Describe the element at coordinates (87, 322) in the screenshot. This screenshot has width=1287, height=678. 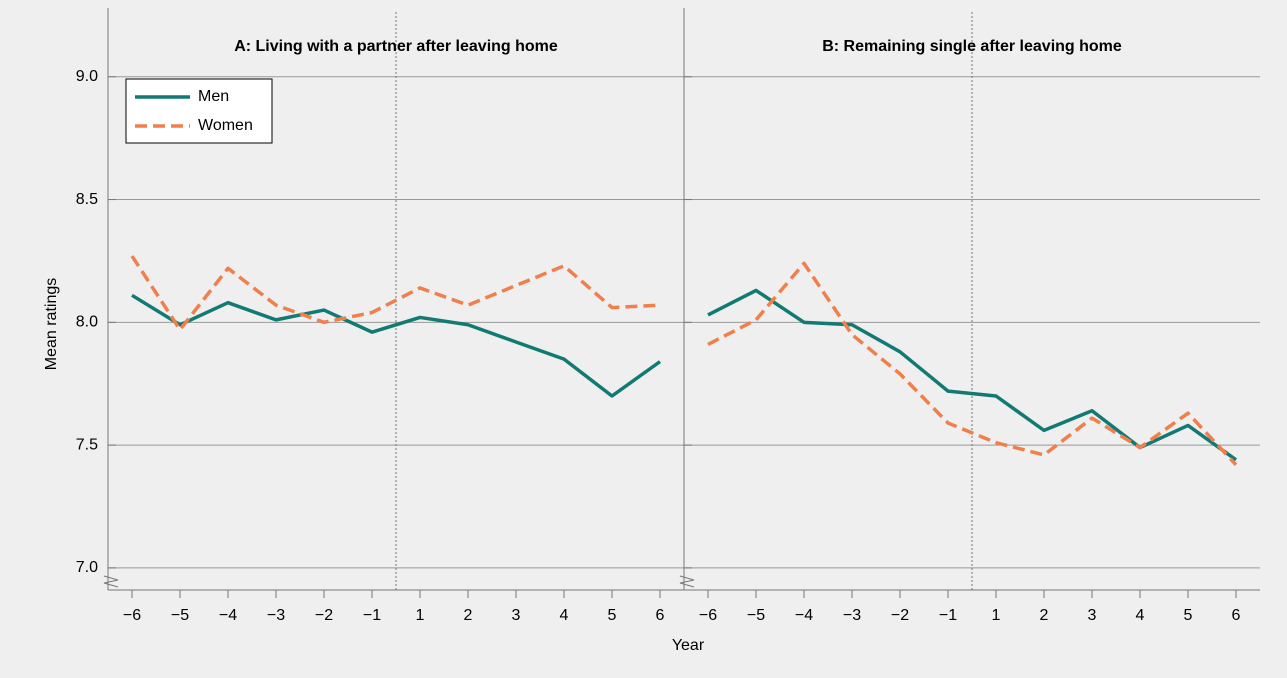
I see `y-tick-label: 8.0` at that location.